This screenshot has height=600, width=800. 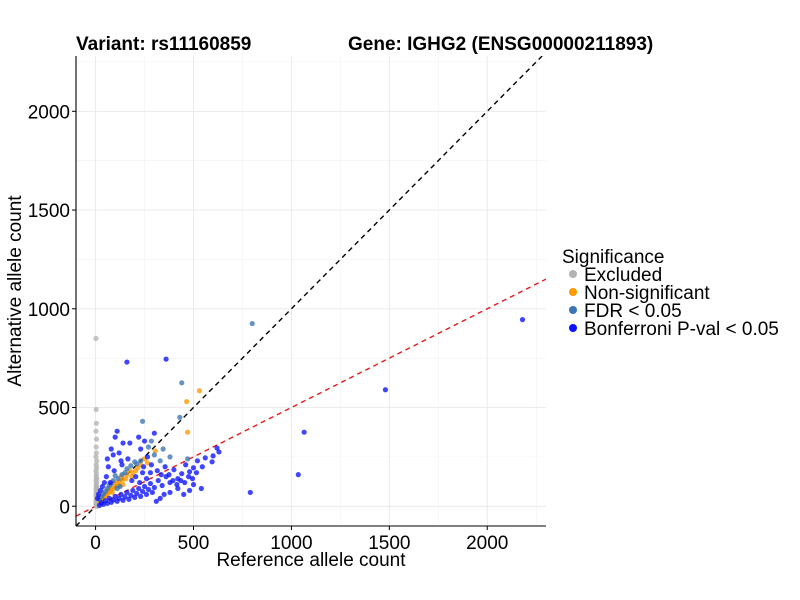 I want to click on y-tick-label: 500, so click(x=54, y=409).